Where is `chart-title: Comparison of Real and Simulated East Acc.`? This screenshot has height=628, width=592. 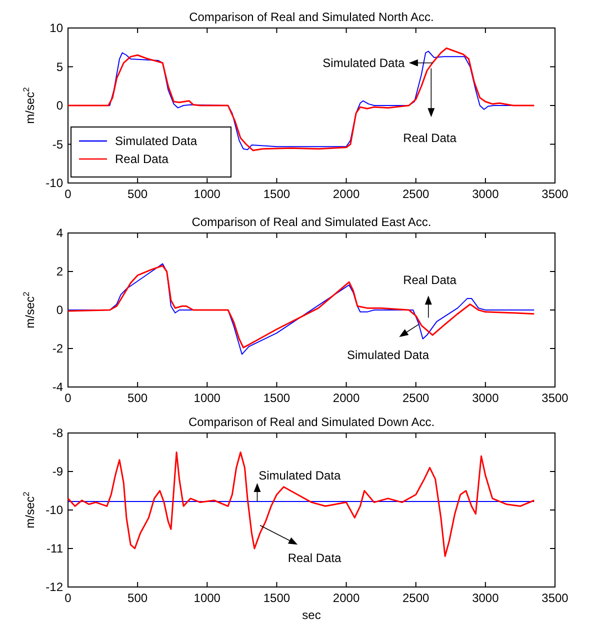
chart-title: Comparison of Real and Simulated East Acc. is located at coordinates (312, 222).